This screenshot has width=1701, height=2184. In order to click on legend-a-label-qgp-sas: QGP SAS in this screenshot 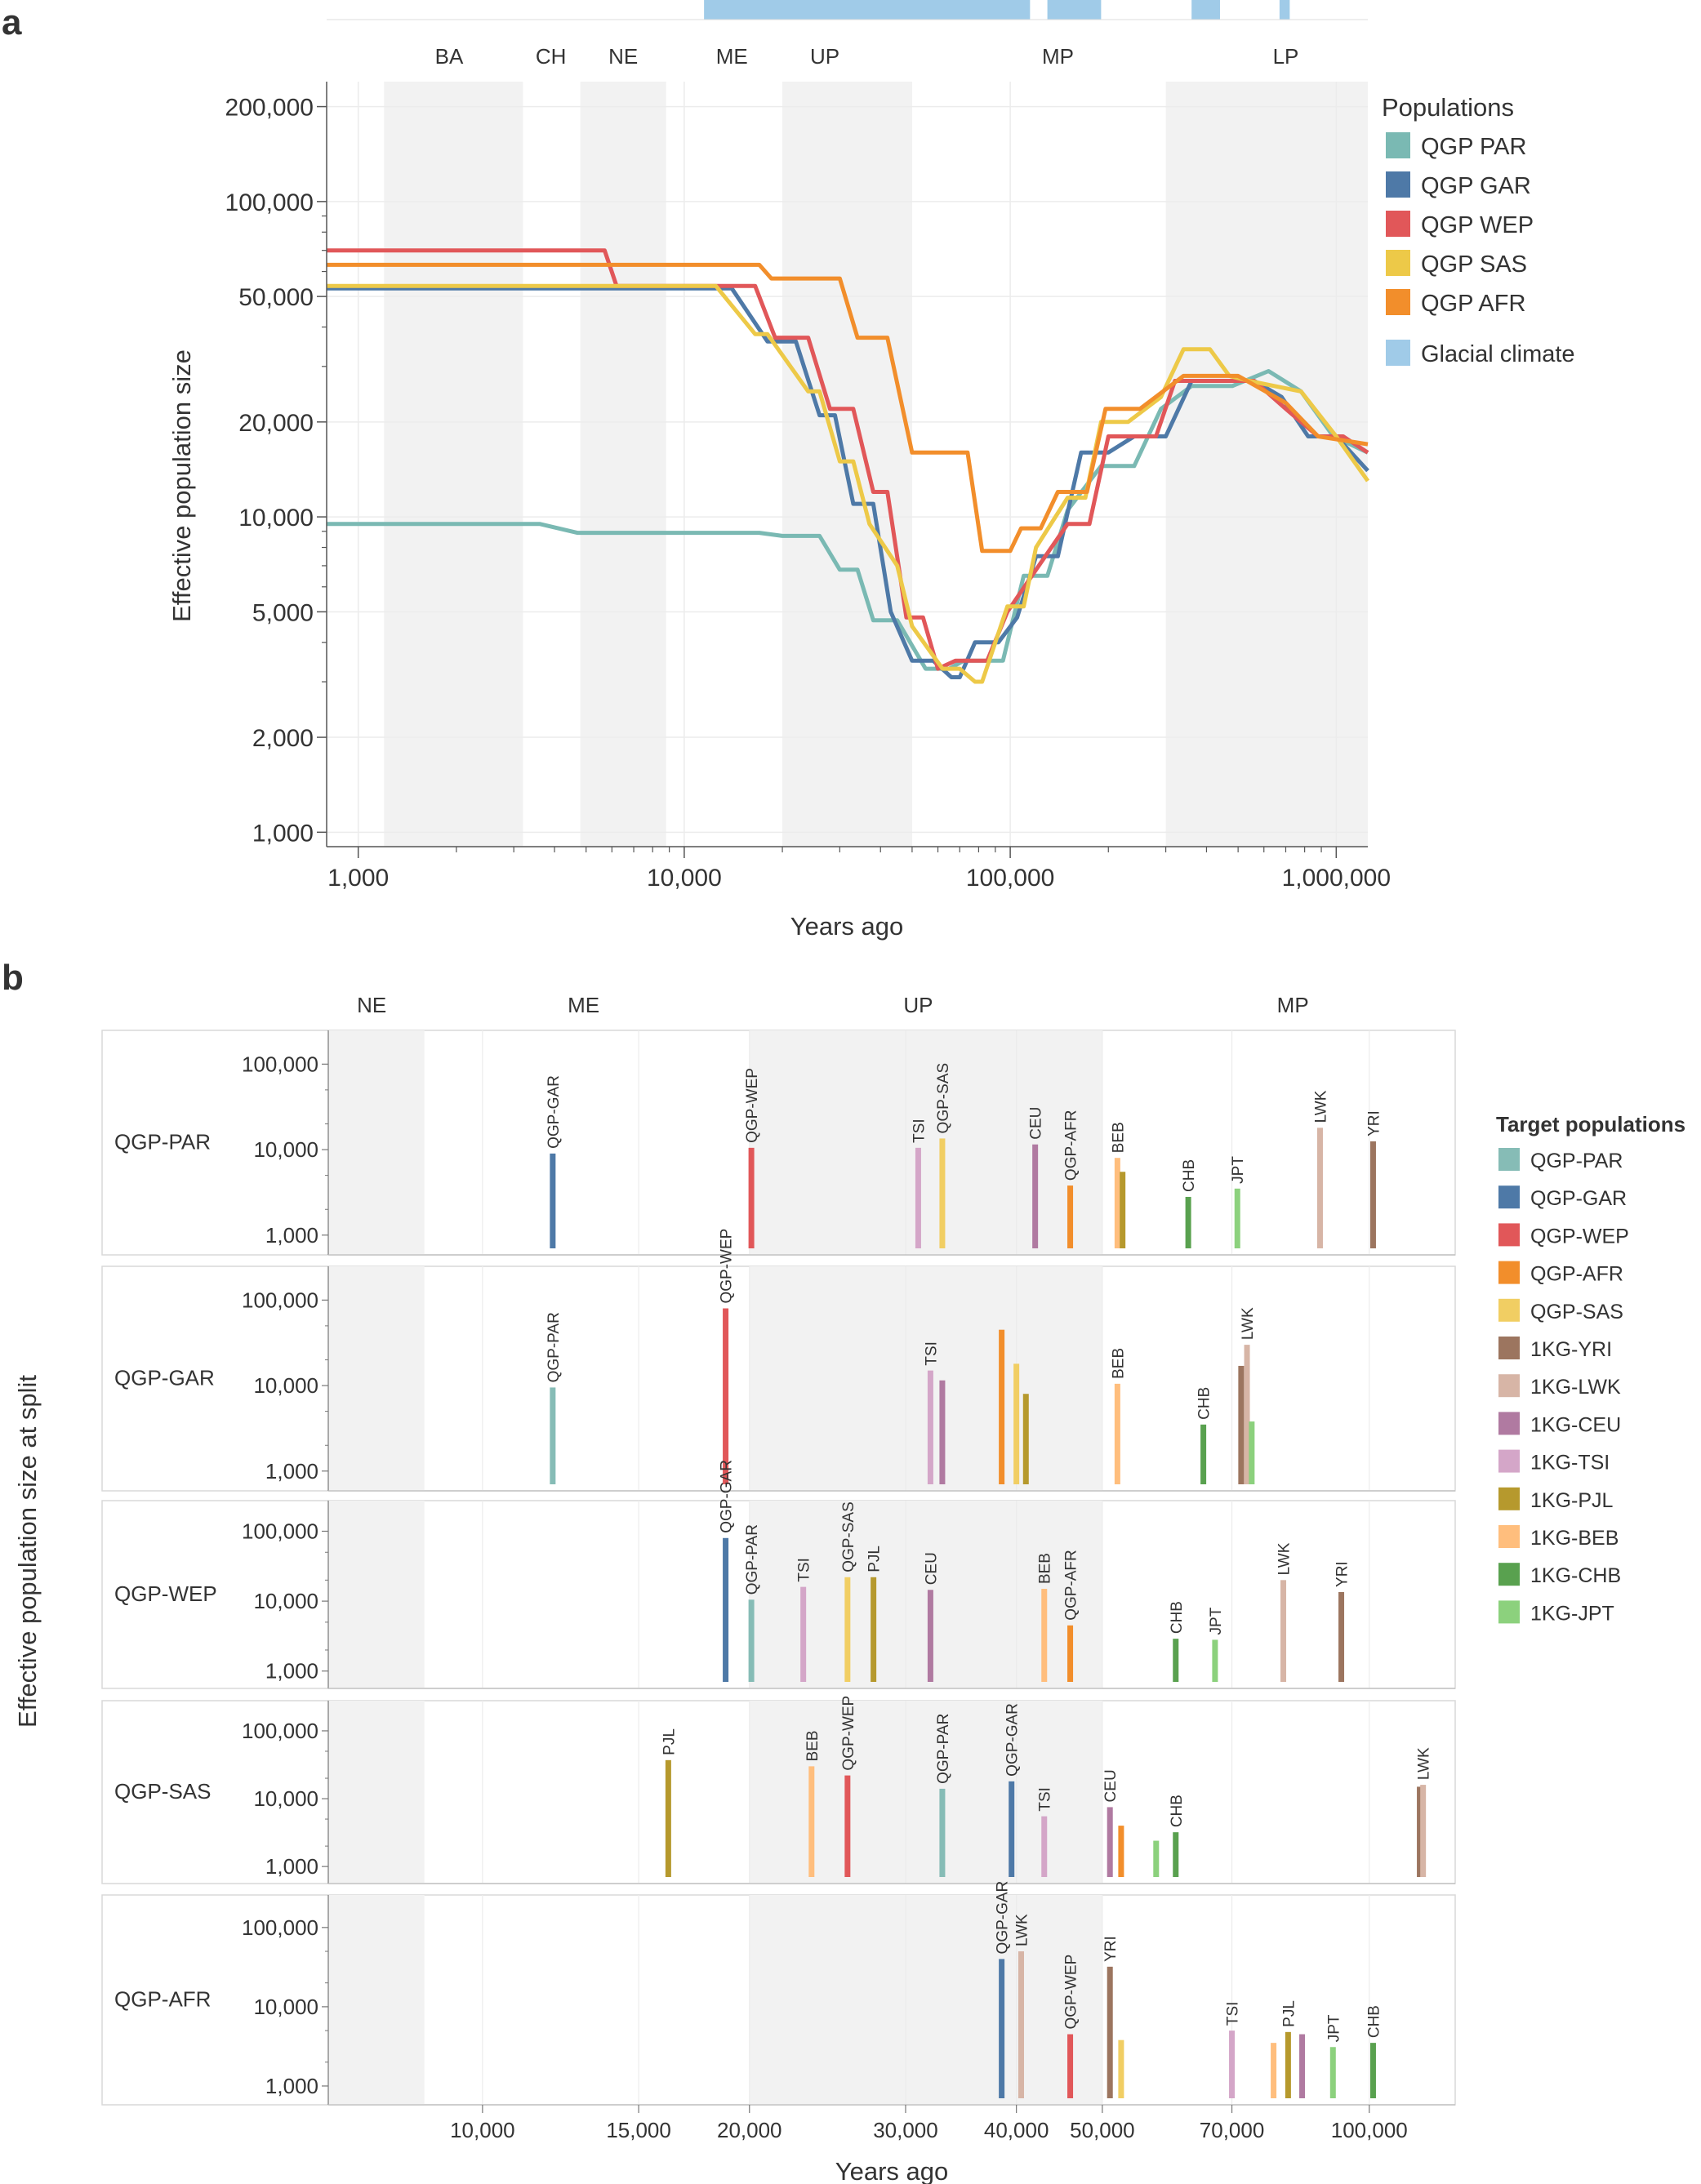, I will do `click(1474, 264)`.